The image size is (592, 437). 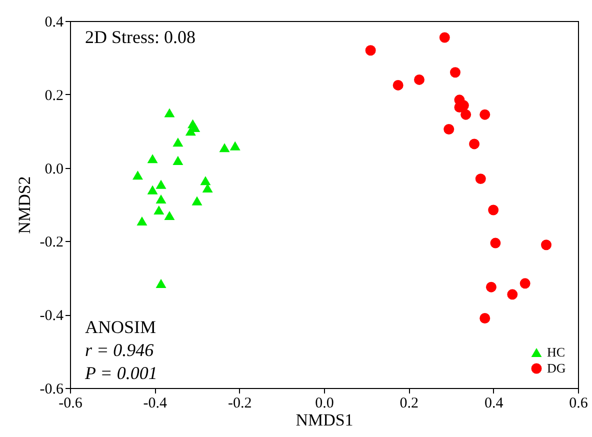 What do you see at coordinates (52, 390) in the screenshot?
I see `y-tick-label: -0.6` at bounding box center [52, 390].